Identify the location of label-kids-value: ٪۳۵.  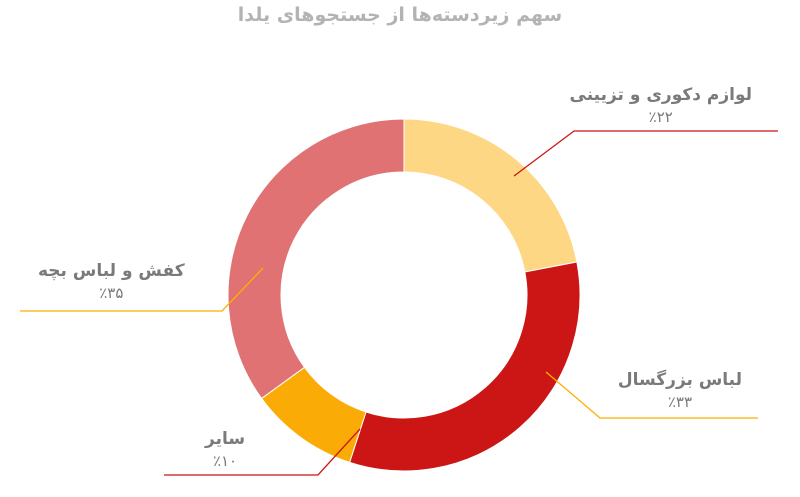
(111, 293).